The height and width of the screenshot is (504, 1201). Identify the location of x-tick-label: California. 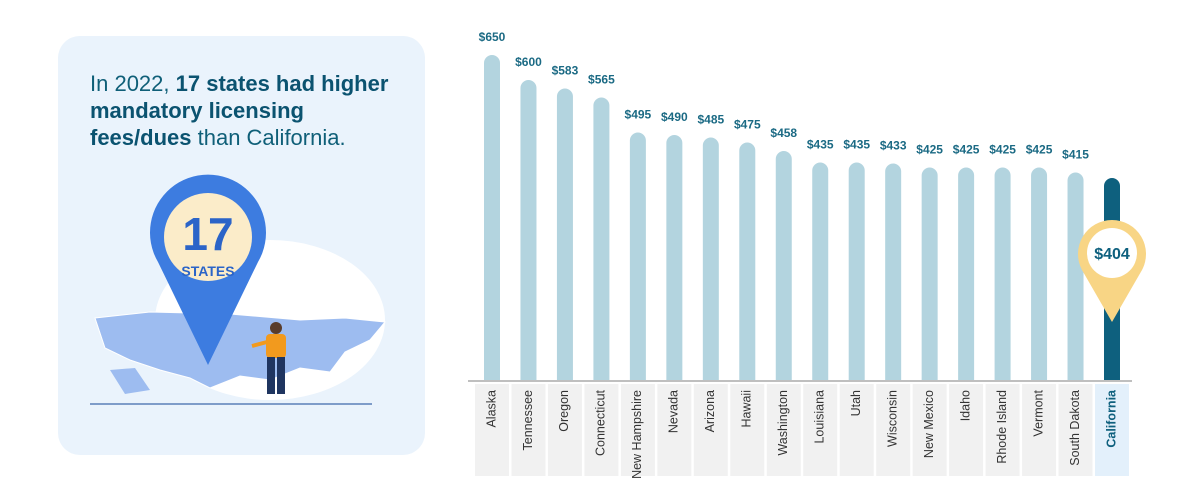
(1111, 418).